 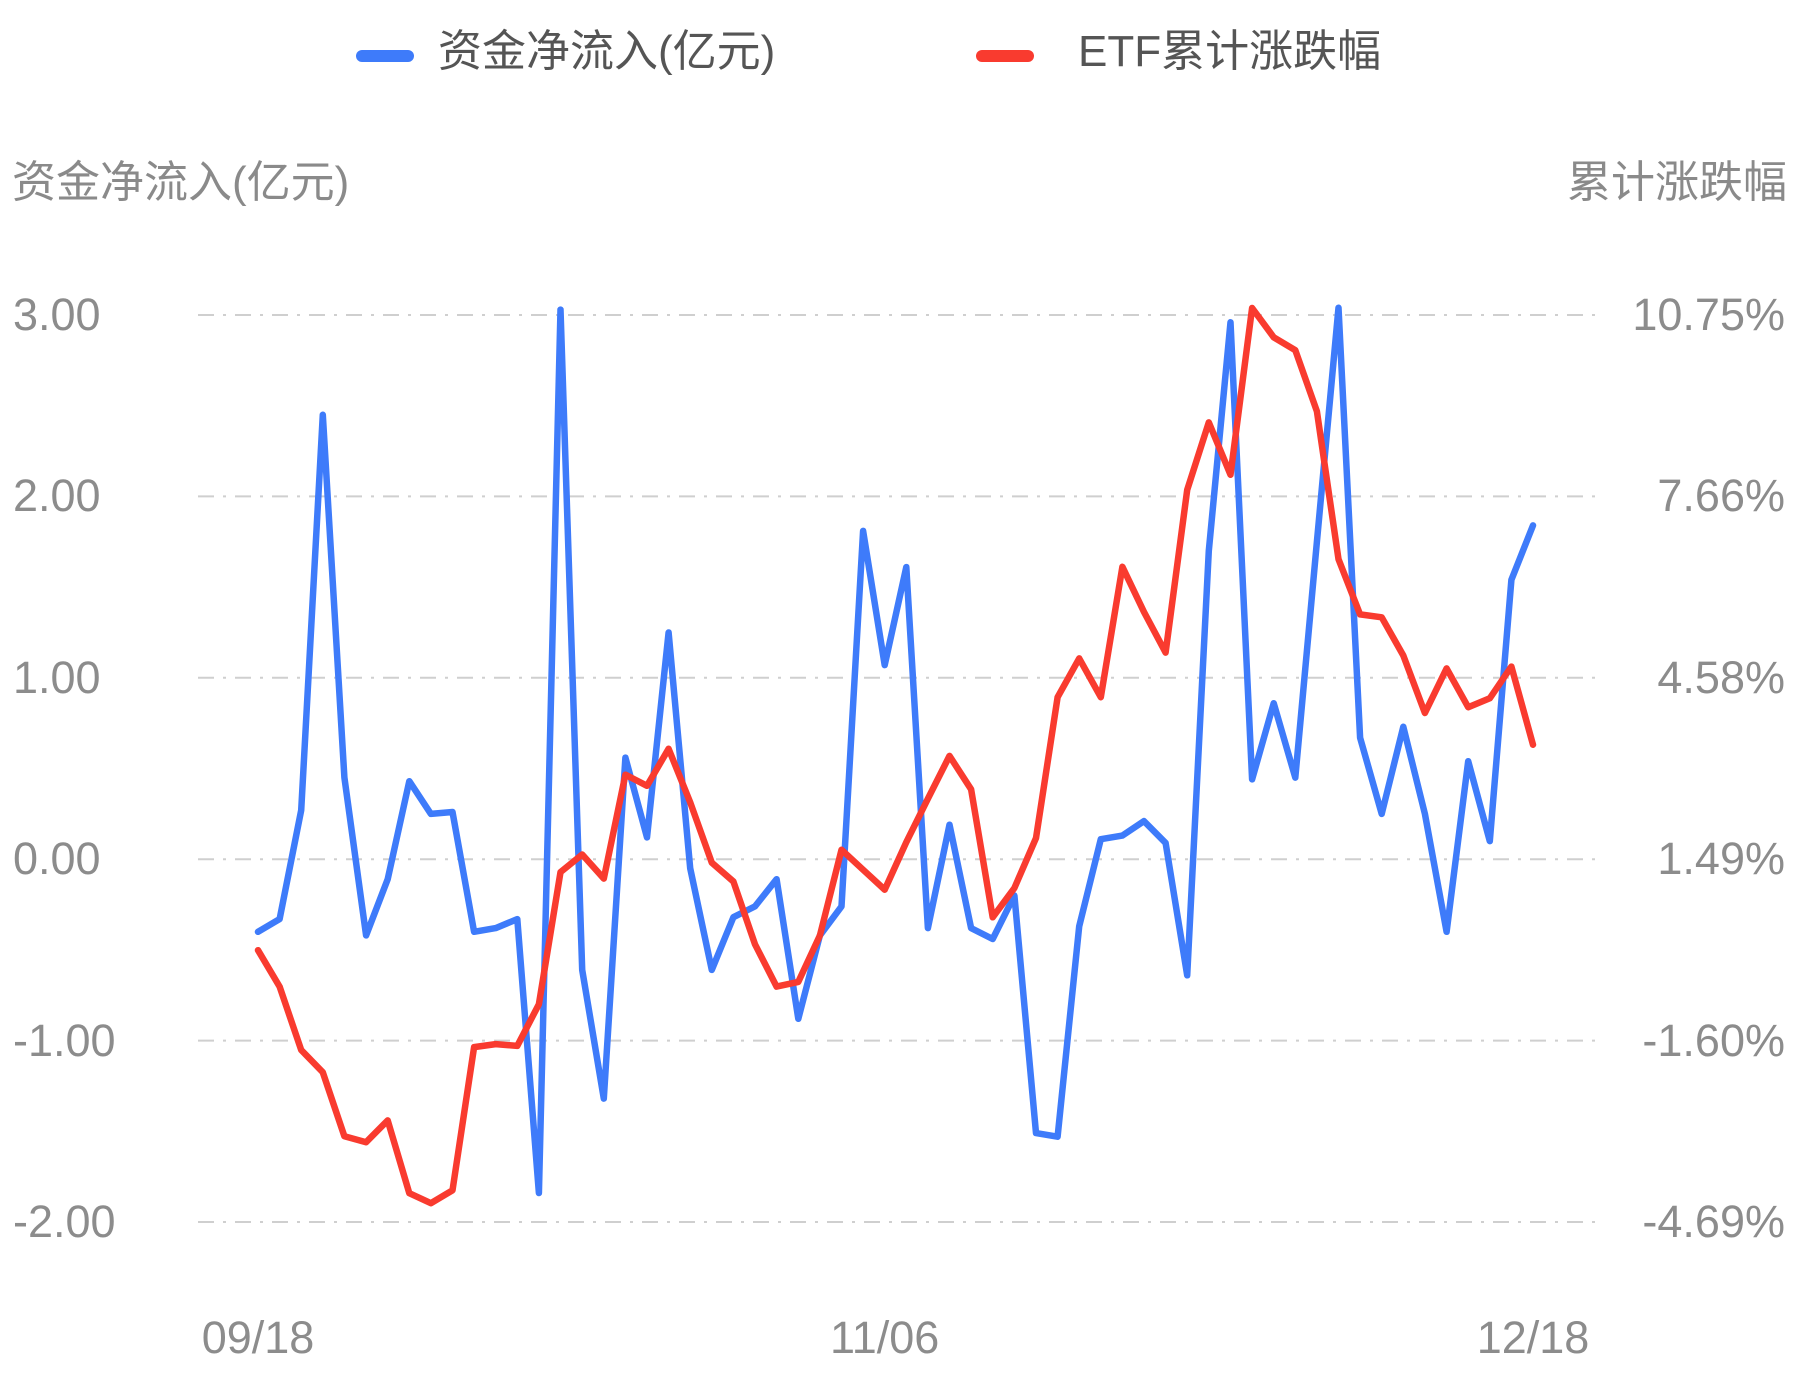 I want to click on left-axis-title: 资金净流入(亿元), so click(x=181, y=182).